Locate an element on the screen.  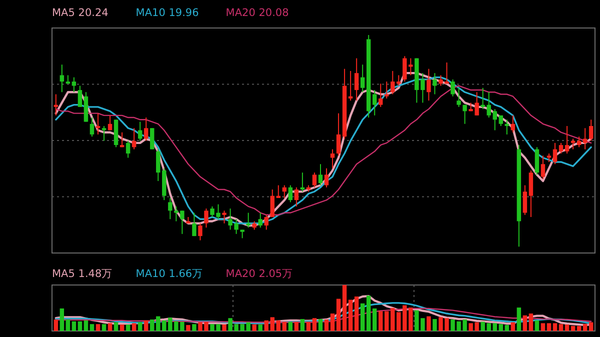
text: MA20 20.08 is located at coordinates (257, 13).